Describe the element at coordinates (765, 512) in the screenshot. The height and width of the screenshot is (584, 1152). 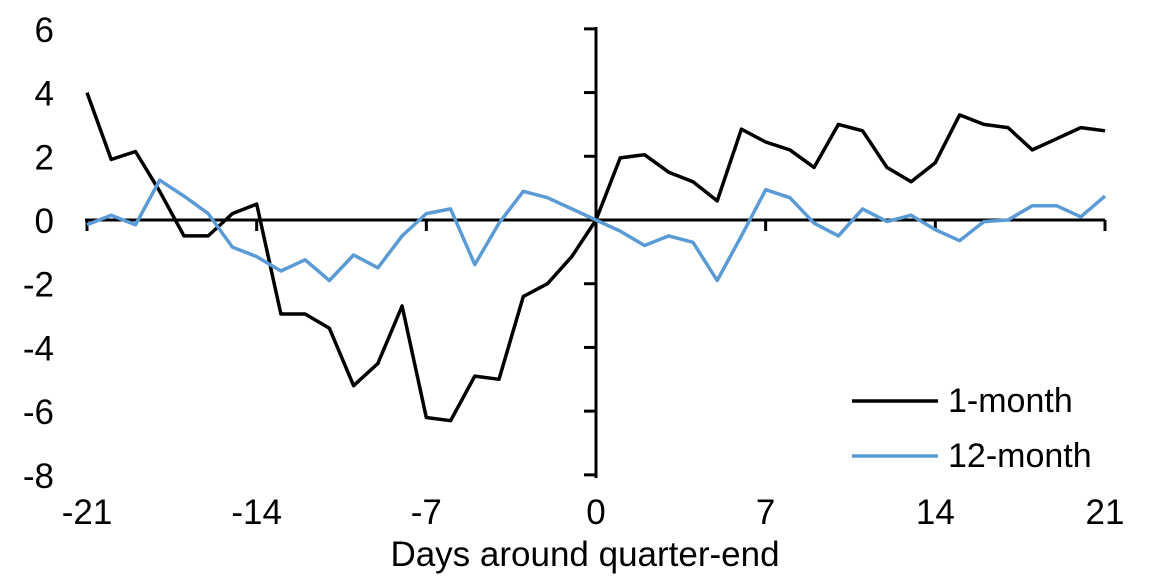
I see `x-tick-label: 7` at that location.